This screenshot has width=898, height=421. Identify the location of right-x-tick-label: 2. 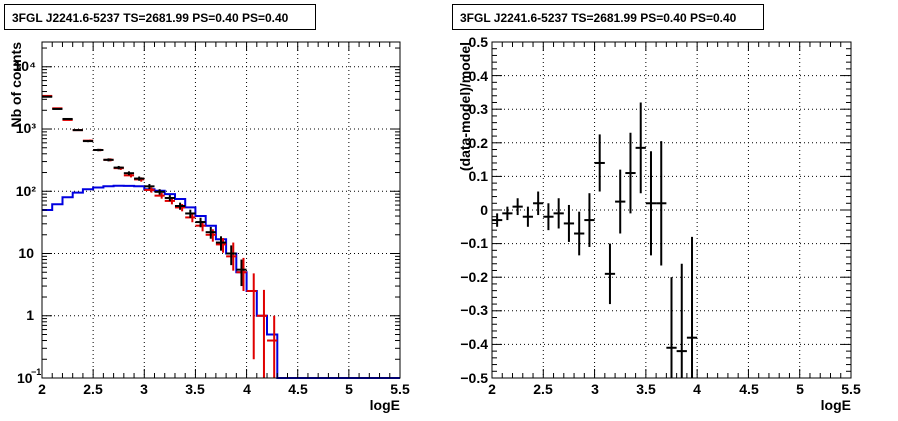
(492, 389).